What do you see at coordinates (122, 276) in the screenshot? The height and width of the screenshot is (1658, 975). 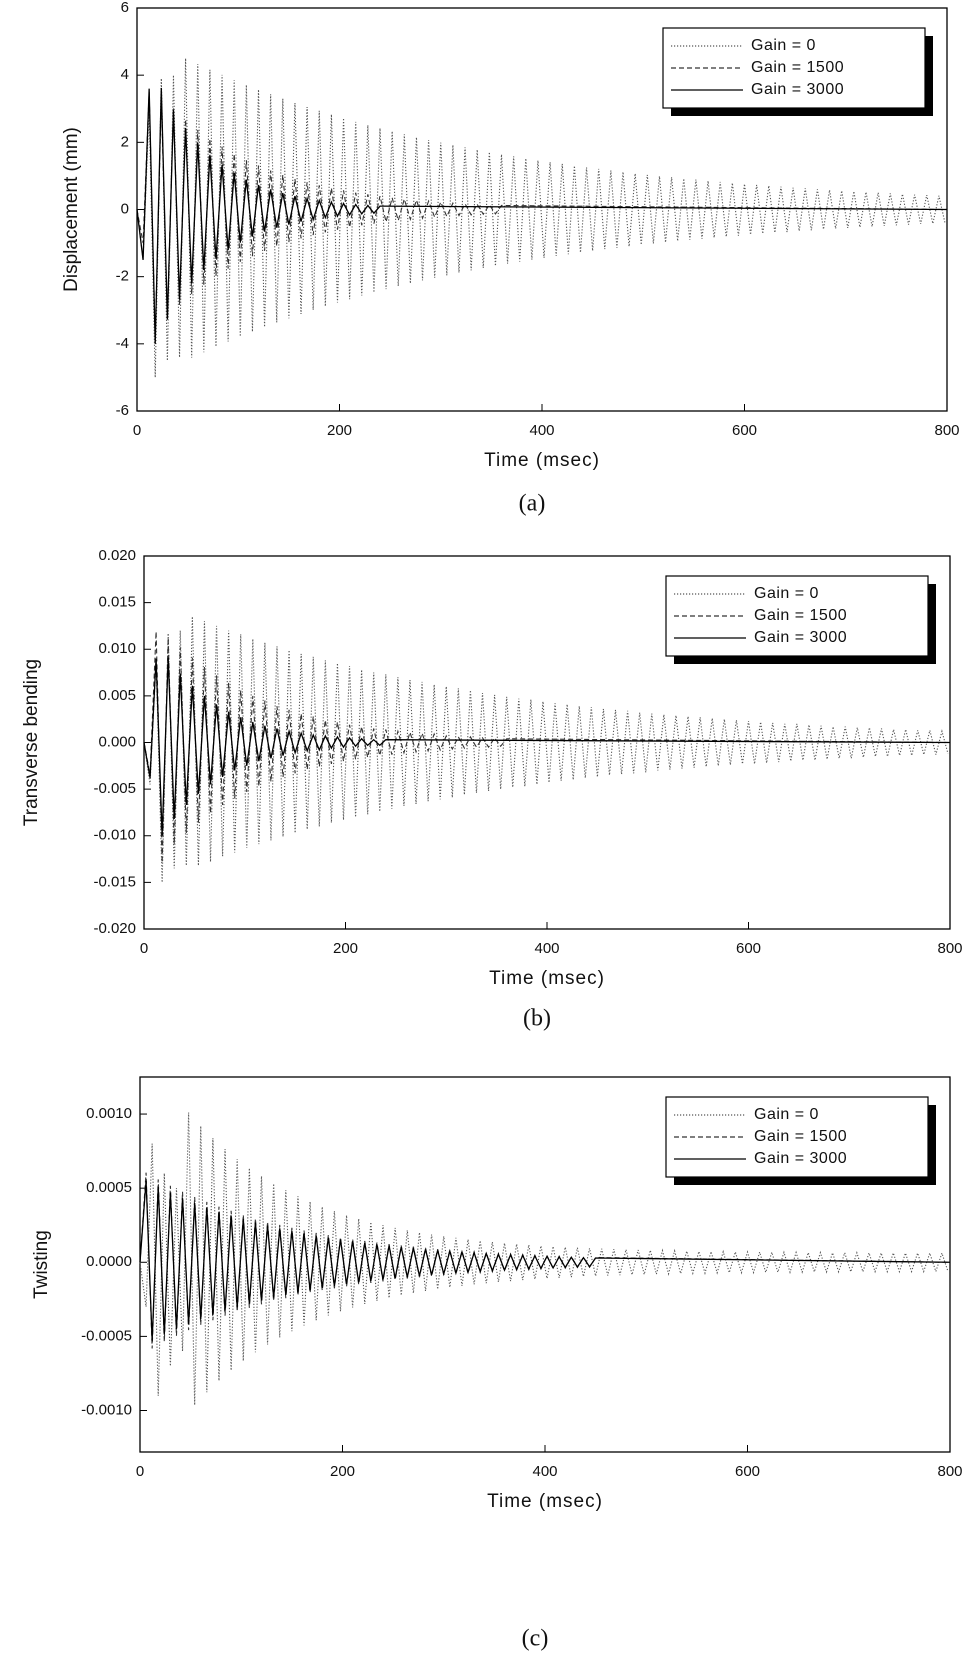 I see `y-tick-label: -2` at bounding box center [122, 276].